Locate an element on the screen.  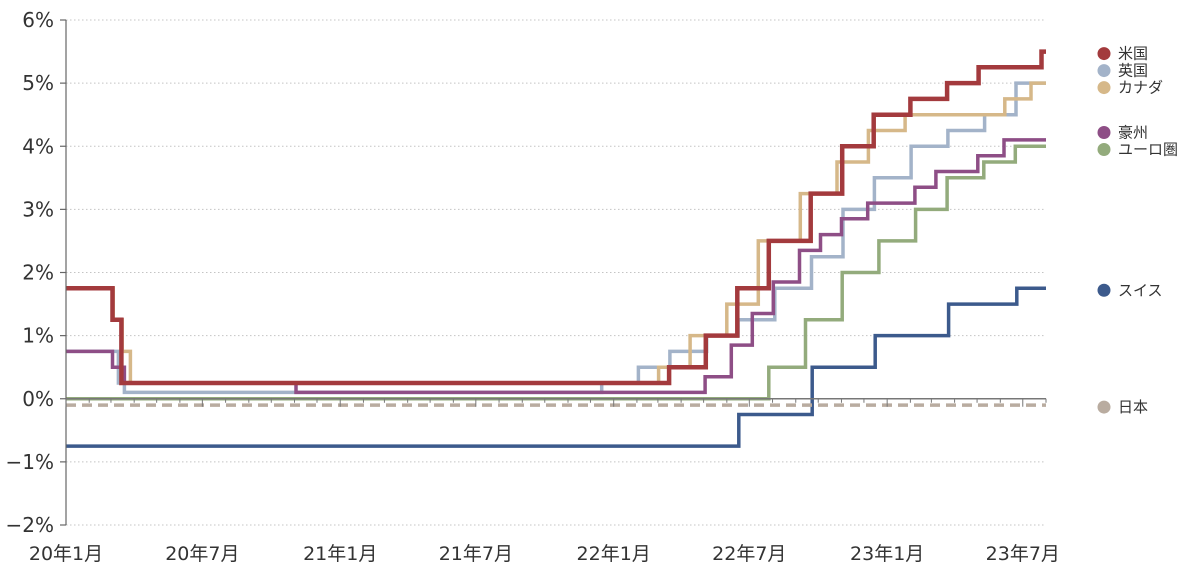
x-tick-label: 20年7月 is located at coordinates (202, 554).